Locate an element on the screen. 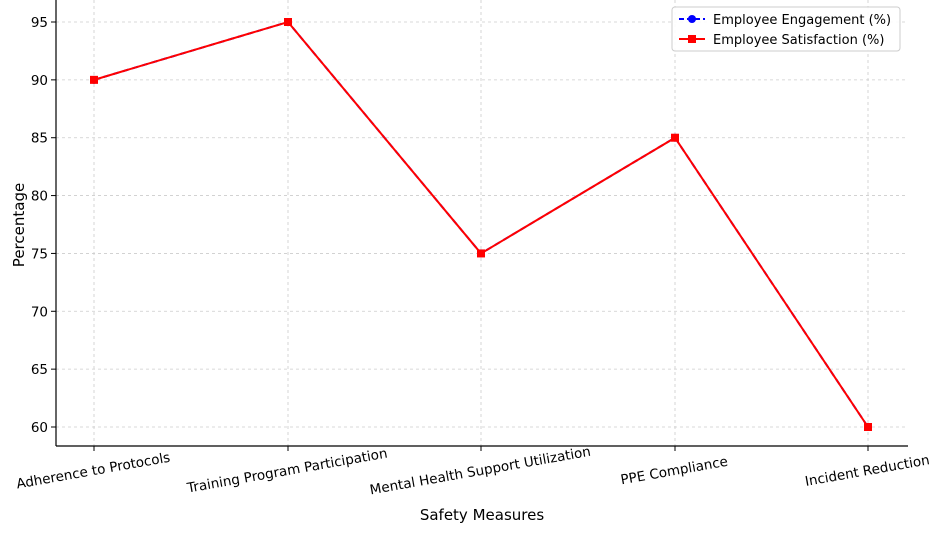  legend-box is located at coordinates (786, 29).